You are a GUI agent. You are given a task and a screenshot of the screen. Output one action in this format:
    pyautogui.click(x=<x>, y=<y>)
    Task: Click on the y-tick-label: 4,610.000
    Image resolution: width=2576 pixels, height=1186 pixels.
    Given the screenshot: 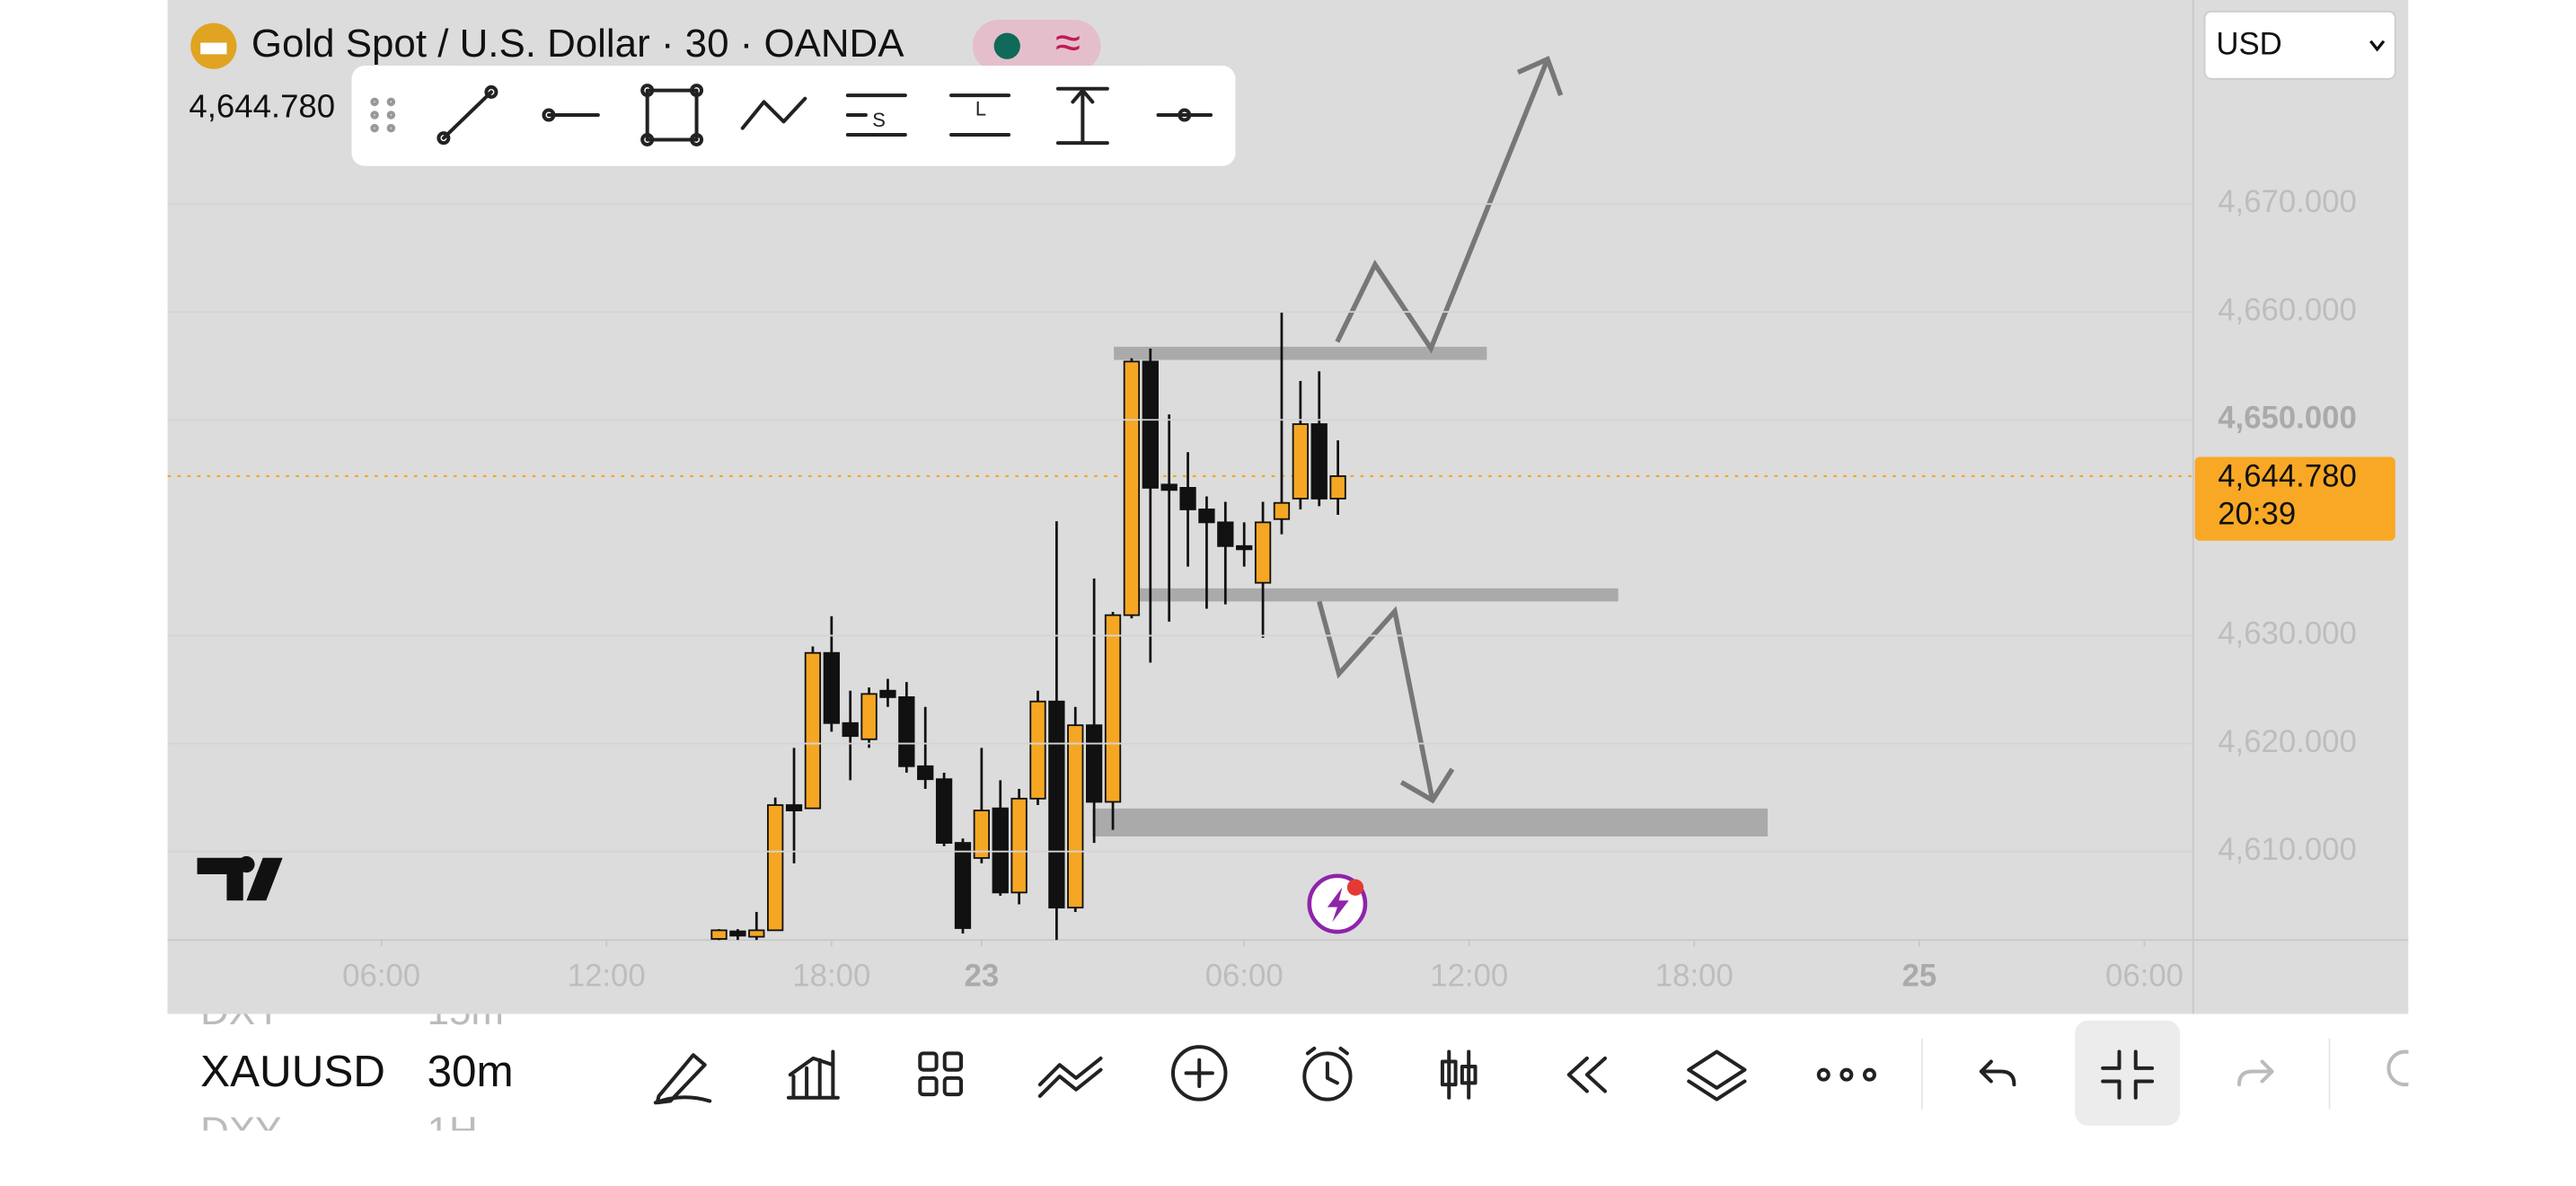 What is the action you would take?
    pyautogui.click(x=2287, y=850)
    